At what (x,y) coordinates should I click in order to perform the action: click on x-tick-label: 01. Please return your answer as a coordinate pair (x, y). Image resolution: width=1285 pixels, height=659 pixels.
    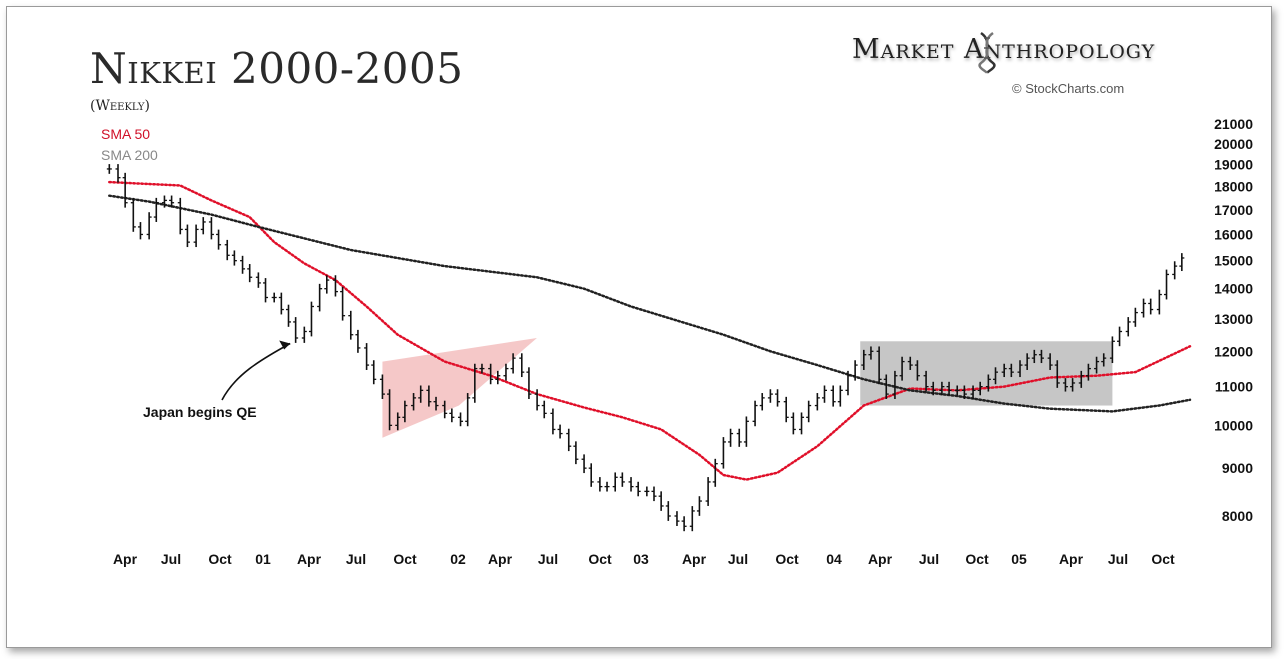
    Looking at the image, I should click on (263, 559).